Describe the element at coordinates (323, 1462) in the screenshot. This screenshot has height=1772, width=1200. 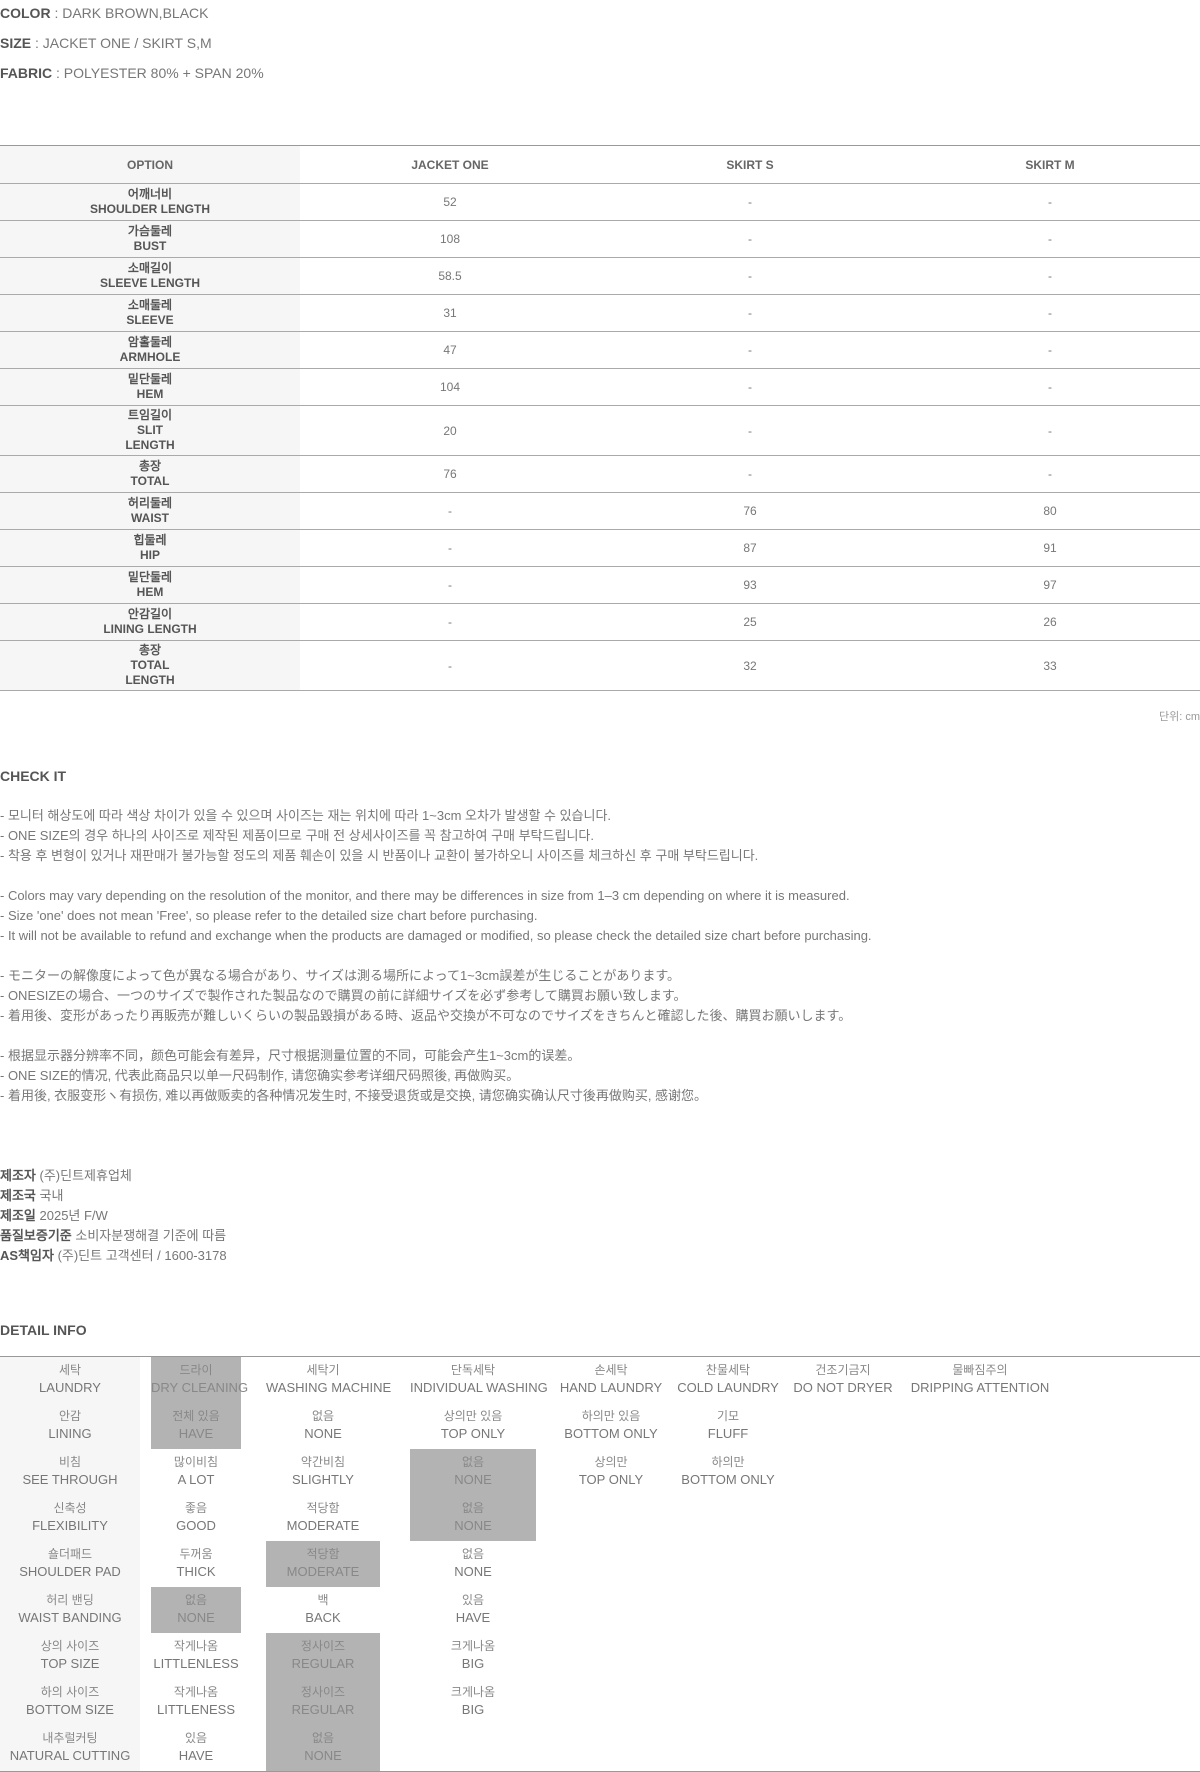
I see `option-ko: 약간비침` at that location.